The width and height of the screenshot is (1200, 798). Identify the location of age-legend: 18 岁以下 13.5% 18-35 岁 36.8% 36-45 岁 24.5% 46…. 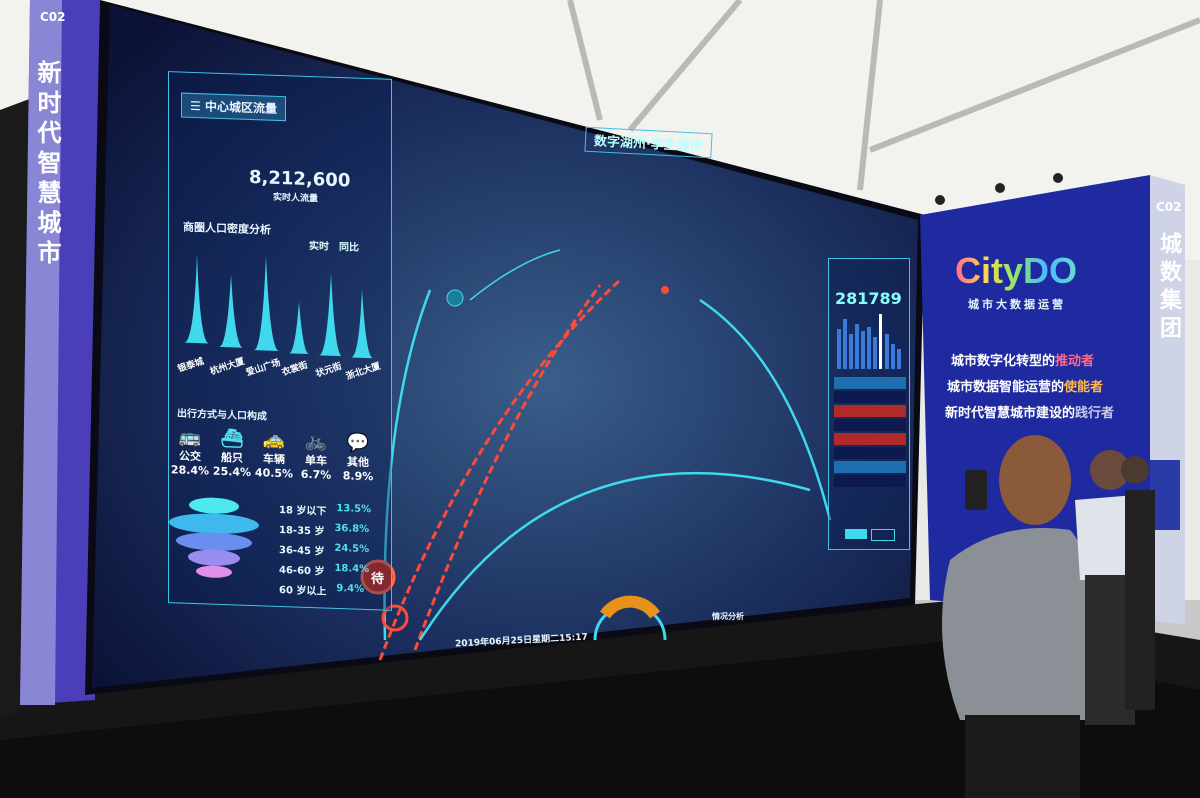
(325, 550).